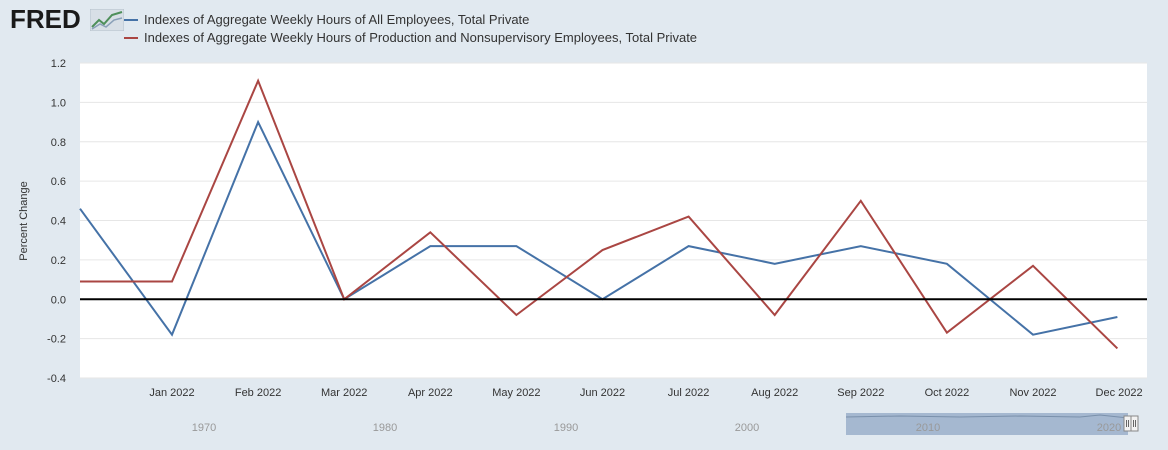 The width and height of the screenshot is (1168, 450). What do you see at coordinates (928, 428) in the screenshot?
I see `navigator-year-label: 2010` at bounding box center [928, 428].